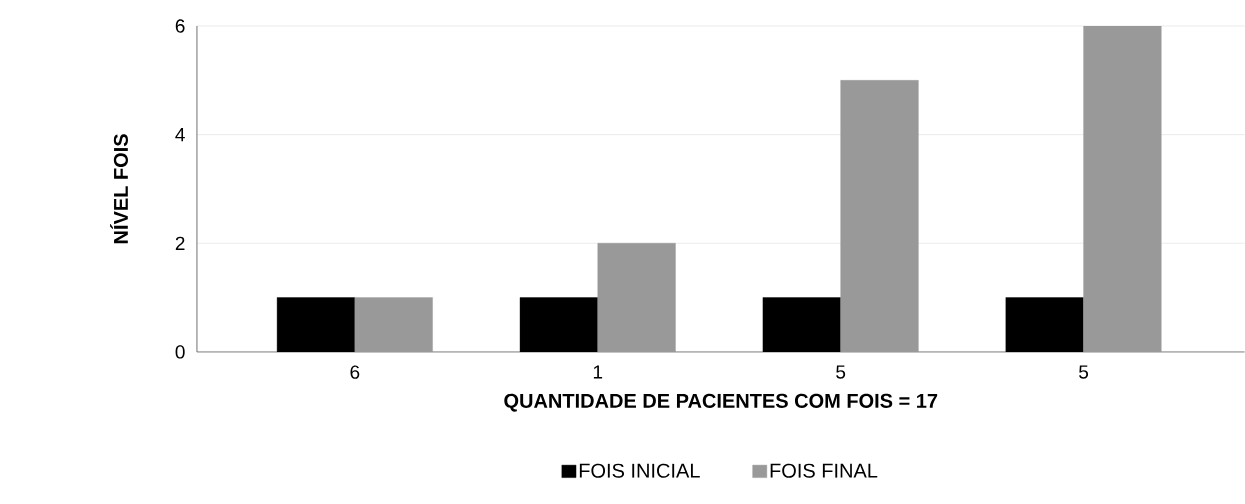 This screenshot has width=1245, height=504. What do you see at coordinates (355, 372) in the screenshot?
I see `x-tick-label: 6` at bounding box center [355, 372].